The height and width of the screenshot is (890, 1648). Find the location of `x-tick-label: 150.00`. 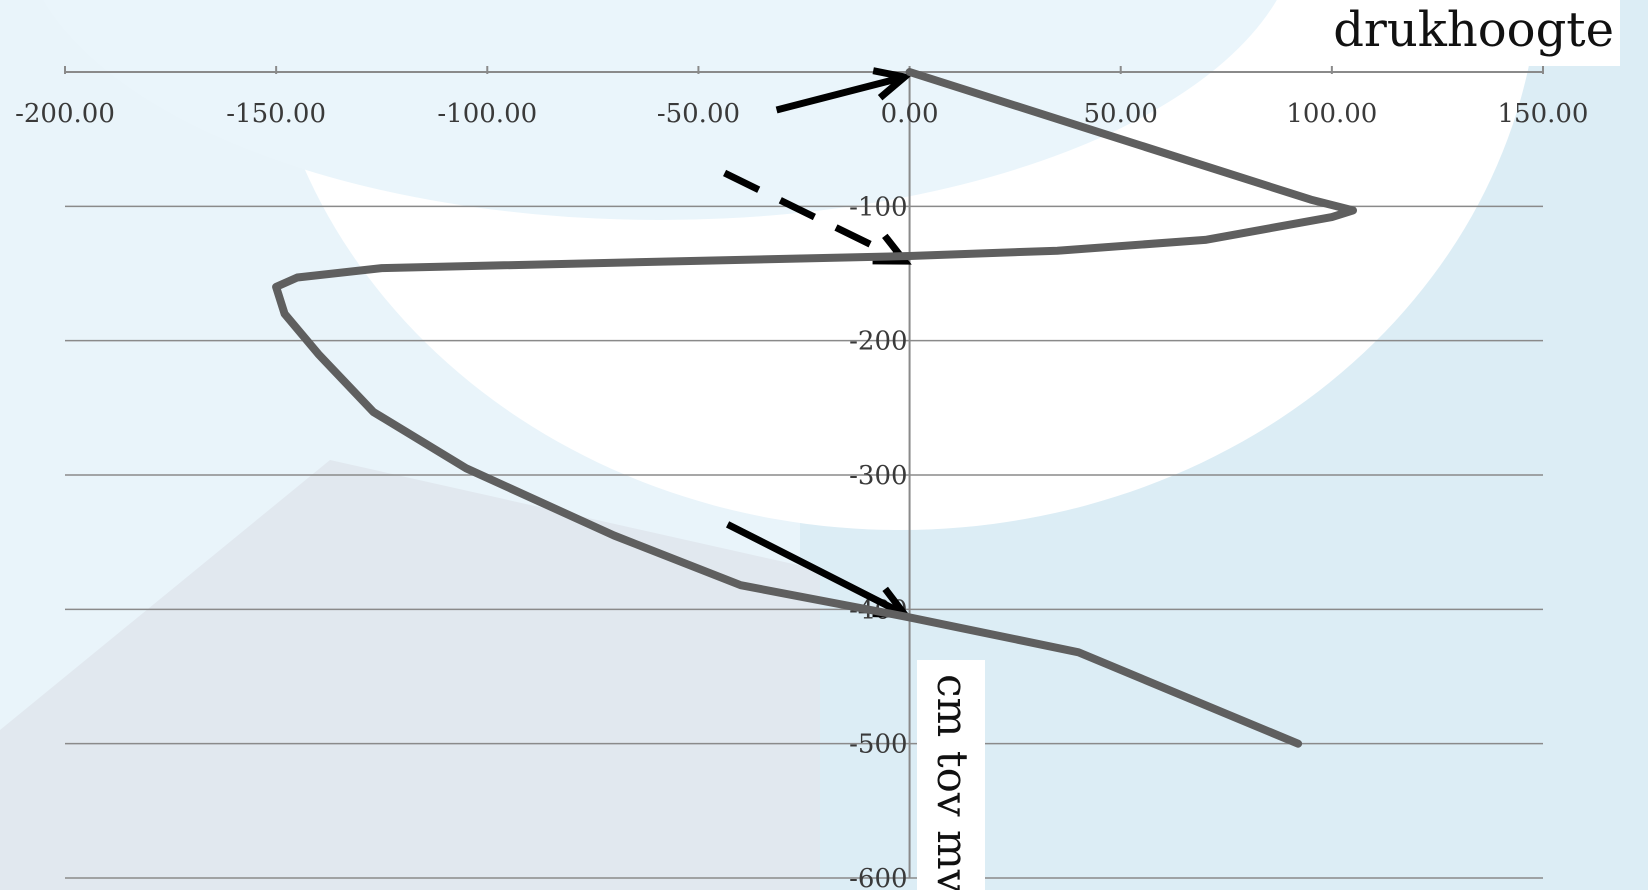

x-tick-label: 150.00 is located at coordinates (1543, 114).